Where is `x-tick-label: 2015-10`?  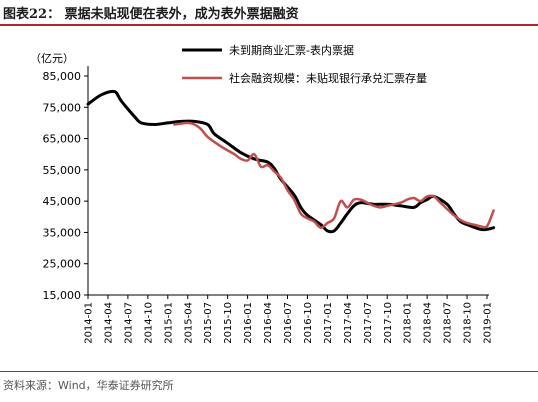 x-tick-label: 2015-10 is located at coordinates (228, 323).